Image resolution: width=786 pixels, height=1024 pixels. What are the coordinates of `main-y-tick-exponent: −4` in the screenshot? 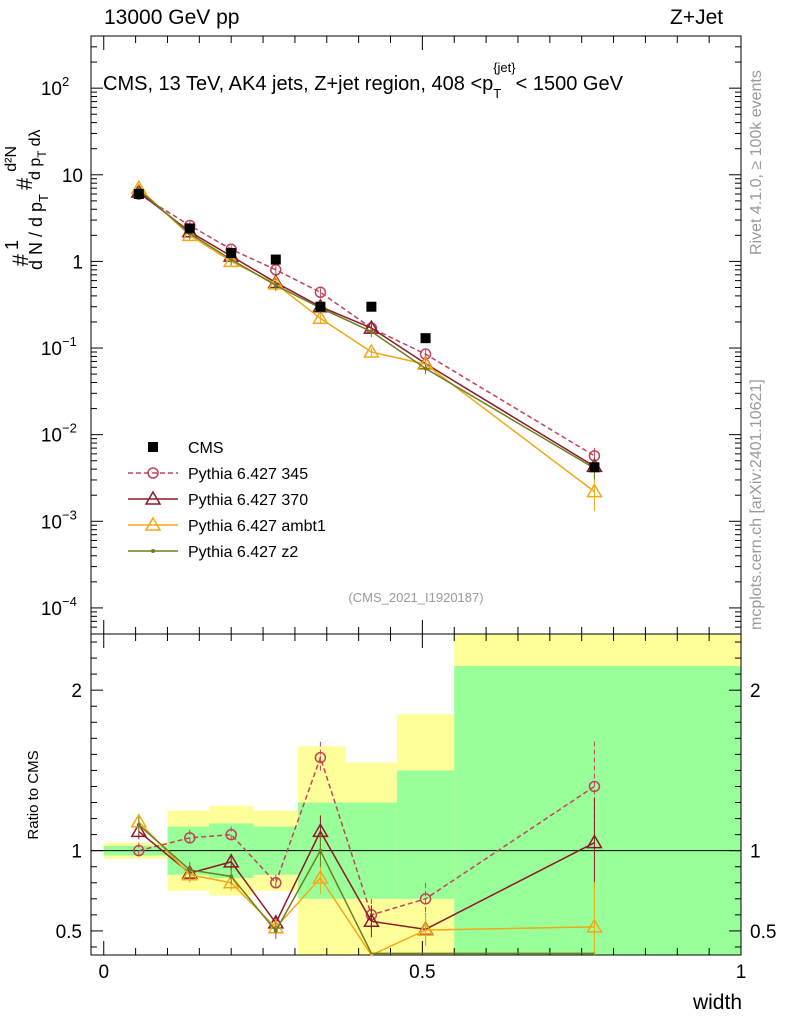 It's located at (69, 601).